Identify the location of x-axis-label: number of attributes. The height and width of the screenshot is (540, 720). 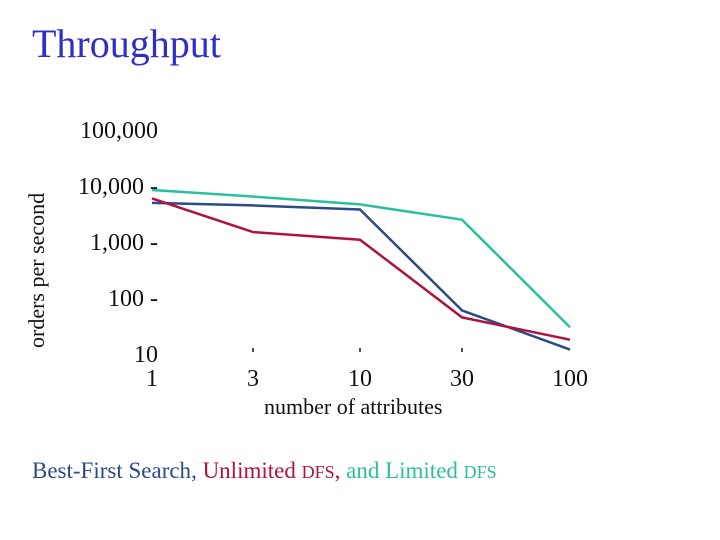
(353, 406).